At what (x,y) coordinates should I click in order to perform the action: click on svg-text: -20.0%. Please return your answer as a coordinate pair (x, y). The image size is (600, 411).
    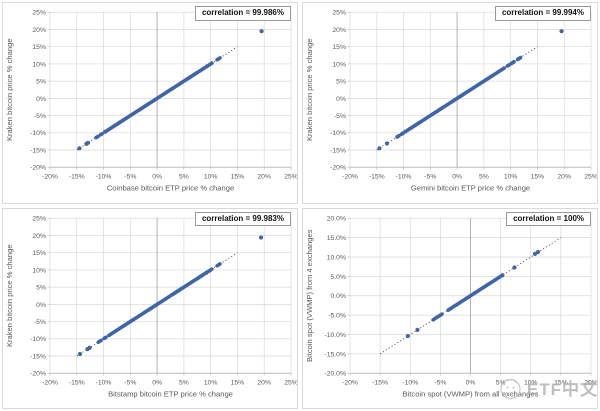
    Looking at the image, I should click on (335, 373).